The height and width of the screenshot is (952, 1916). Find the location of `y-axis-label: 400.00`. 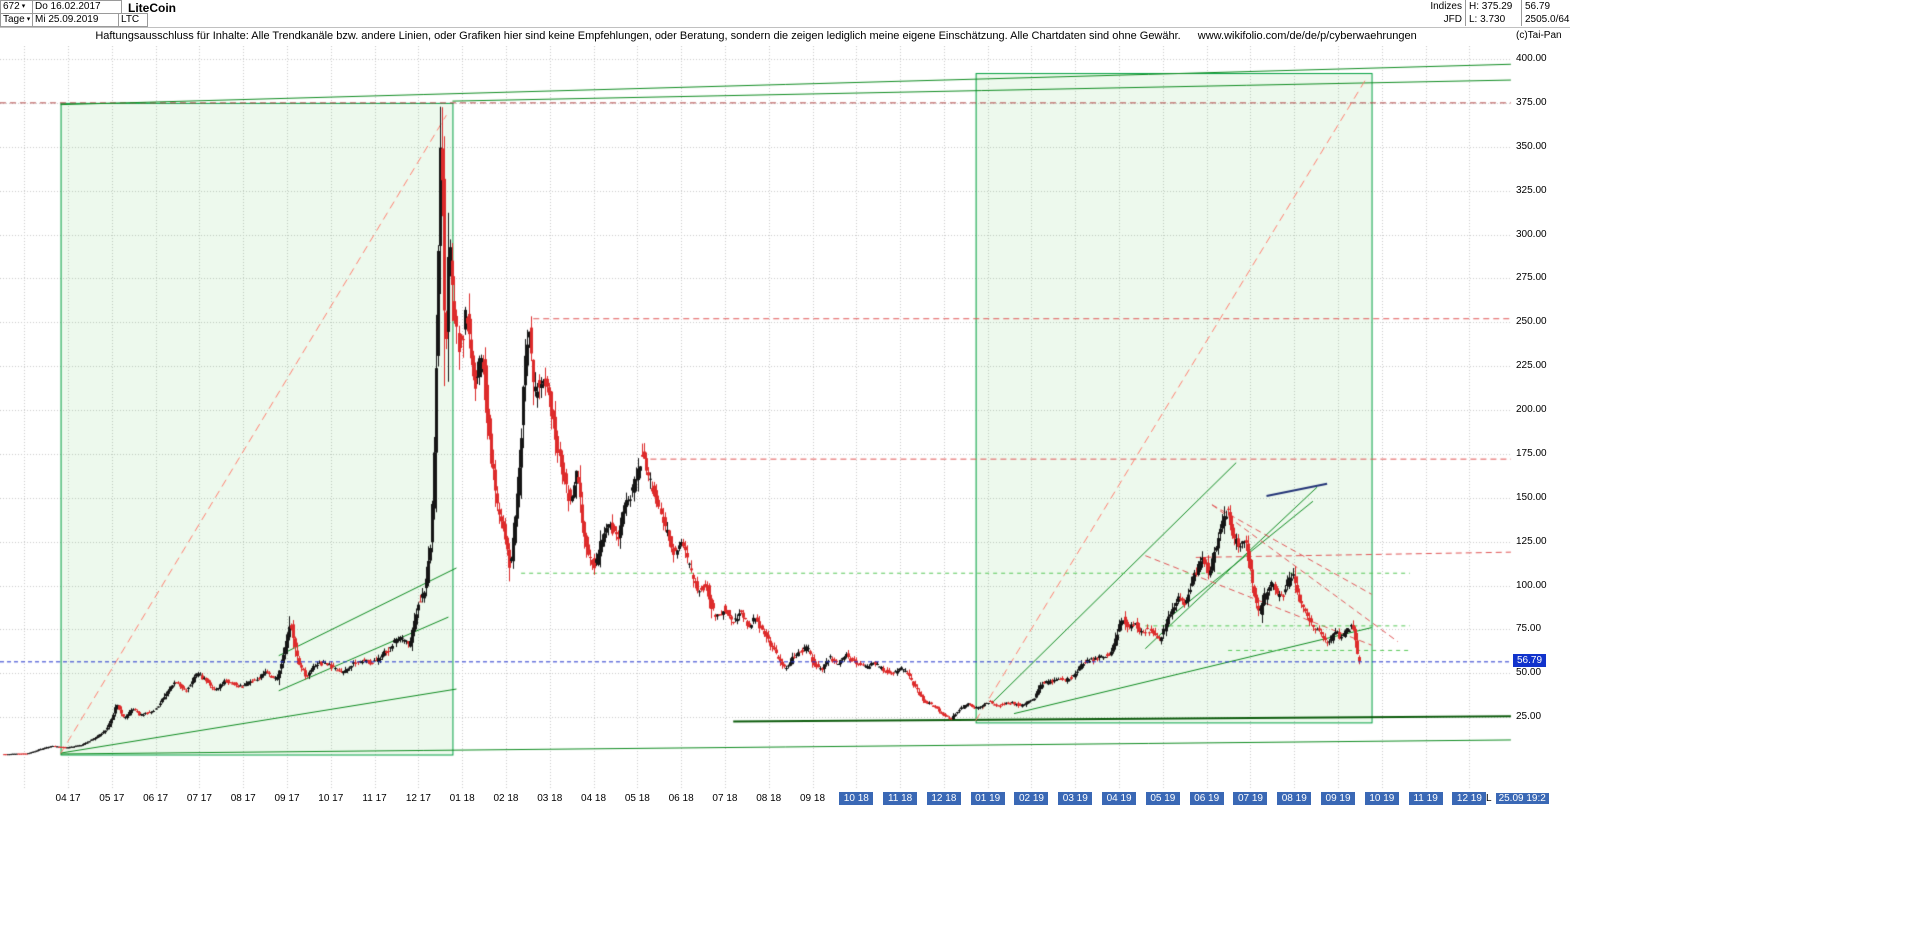

y-axis-label: 400.00 is located at coordinates (1531, 58).